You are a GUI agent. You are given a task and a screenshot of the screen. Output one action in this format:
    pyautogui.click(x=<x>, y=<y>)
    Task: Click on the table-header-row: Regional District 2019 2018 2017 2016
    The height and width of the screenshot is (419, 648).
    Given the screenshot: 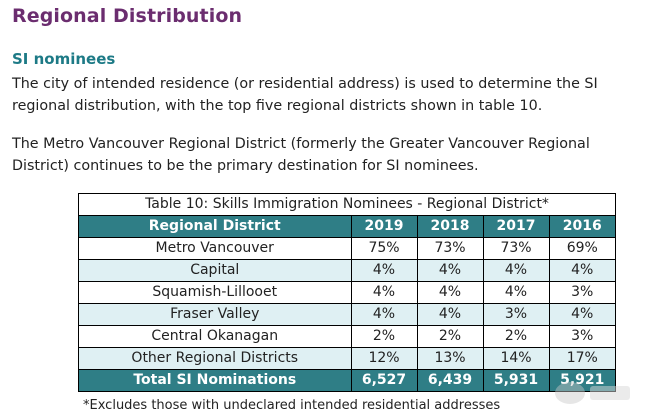 What is the action you would take?
    pyautogui.click(x=347, y=227)
    